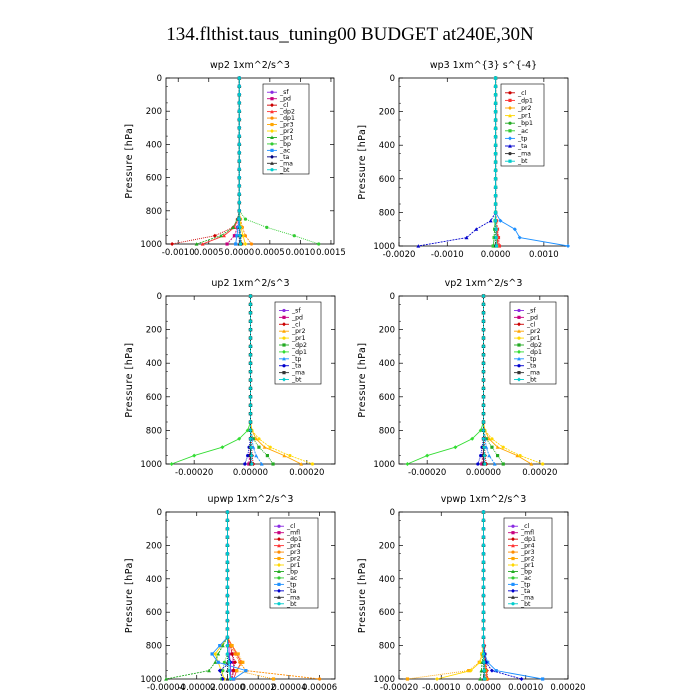  I want to click on x-tick-label: -0.00020, so click(194, 473).